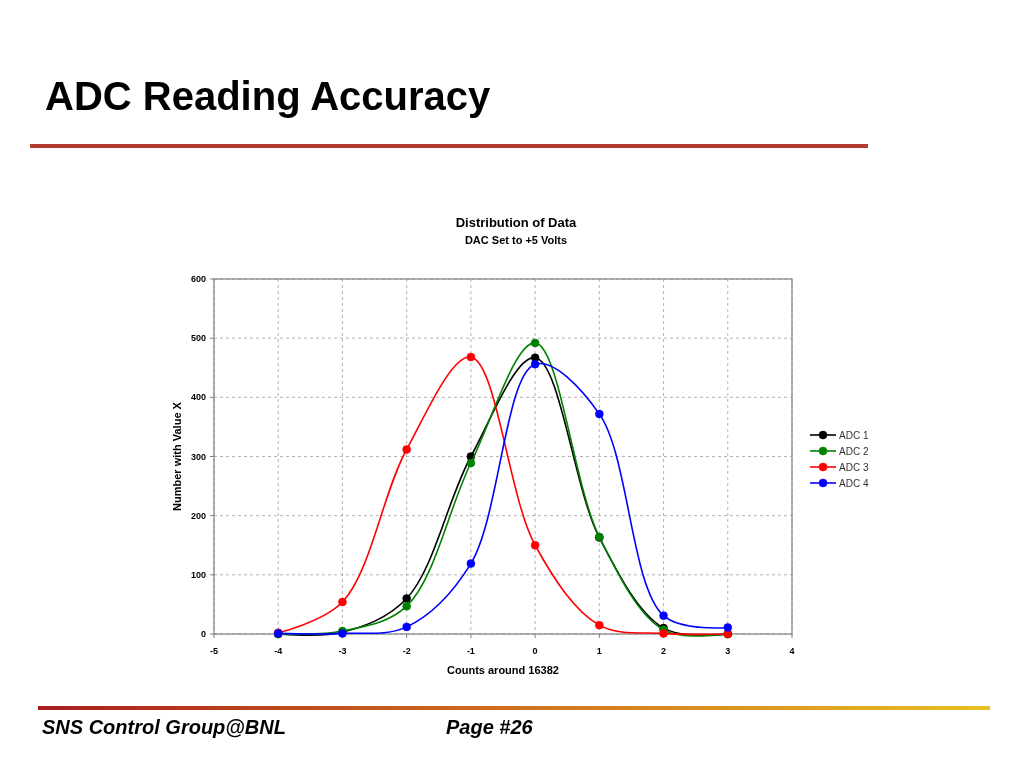 This screenshot has height=768, width=1024. Describe the element at coordinates (854, 435) in the screenshot. I see `legend-label: ADC 1` at that location.